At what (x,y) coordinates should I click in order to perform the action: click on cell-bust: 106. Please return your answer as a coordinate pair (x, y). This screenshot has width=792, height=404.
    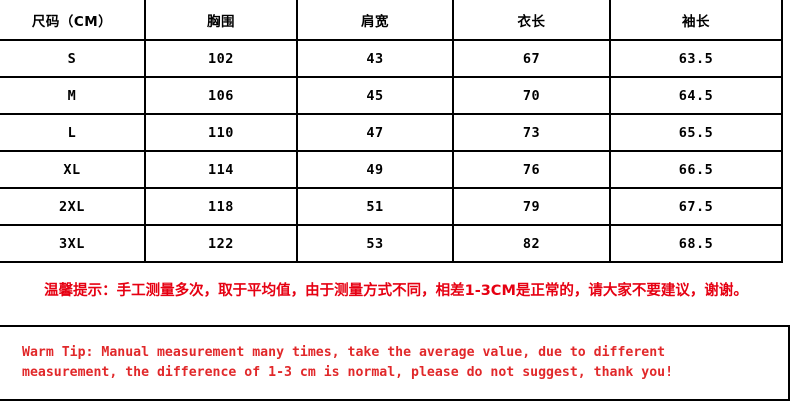
    Looking at the image, I should click on (221, 96).